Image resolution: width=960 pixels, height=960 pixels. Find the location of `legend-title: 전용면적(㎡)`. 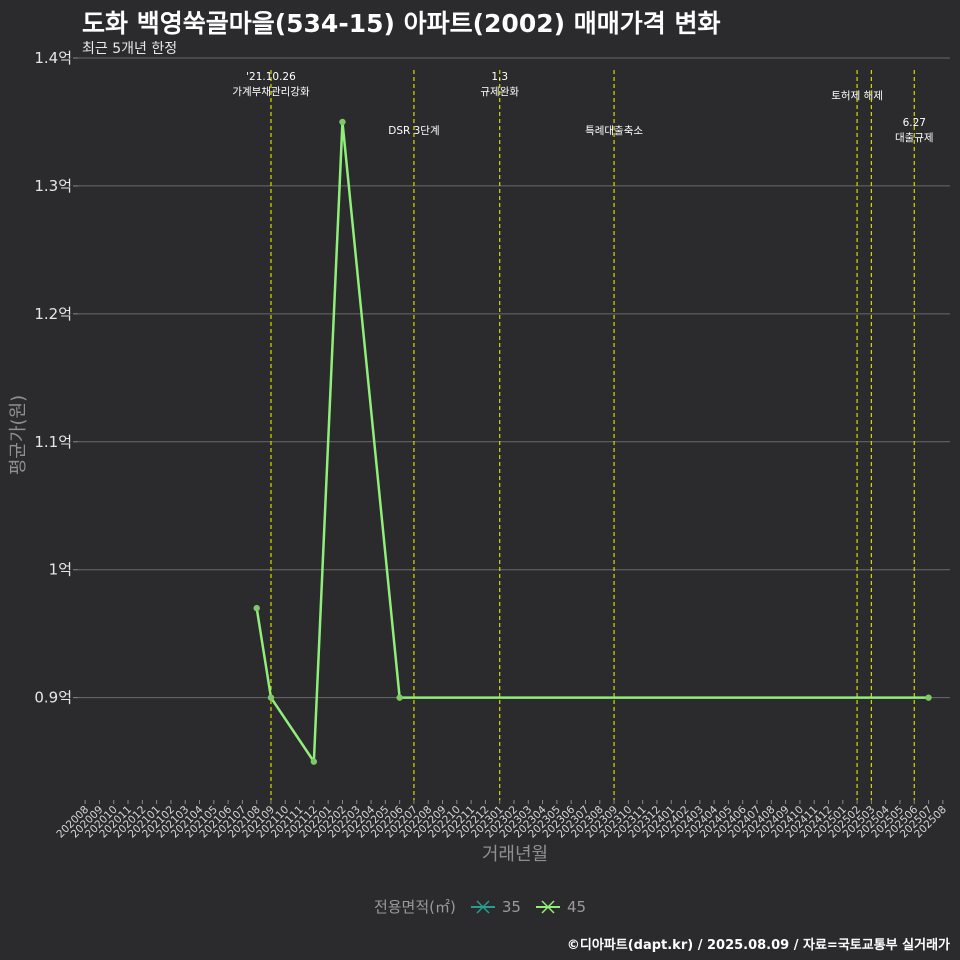

legend-title: 전용면적(㎡) is located at coordinates (414, 907).